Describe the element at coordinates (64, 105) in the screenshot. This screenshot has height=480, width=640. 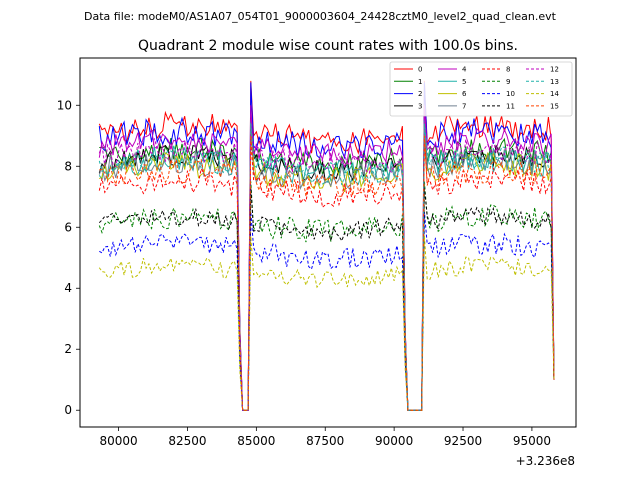
I see `y-tick-label: 10` at that location.